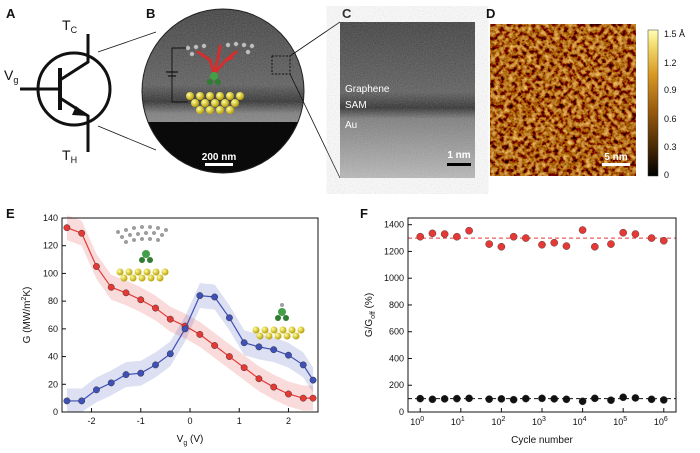 Image resolution: width=700 pixels, height=453 pixels. I want to click on colorbar-tick: 1.5 Å, so click(674, 34).